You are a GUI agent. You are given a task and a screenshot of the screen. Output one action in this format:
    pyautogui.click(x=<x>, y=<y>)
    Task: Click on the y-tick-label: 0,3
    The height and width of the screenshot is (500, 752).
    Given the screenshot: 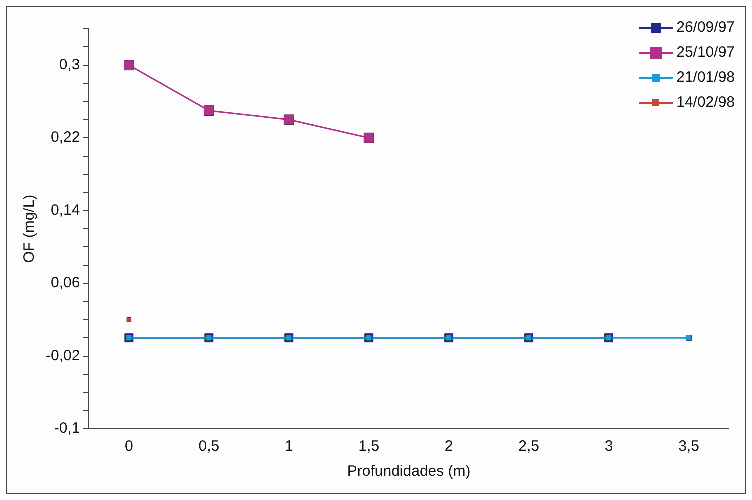 What is the action you would take?
    pyautogui.click(x=69, y=65)
    